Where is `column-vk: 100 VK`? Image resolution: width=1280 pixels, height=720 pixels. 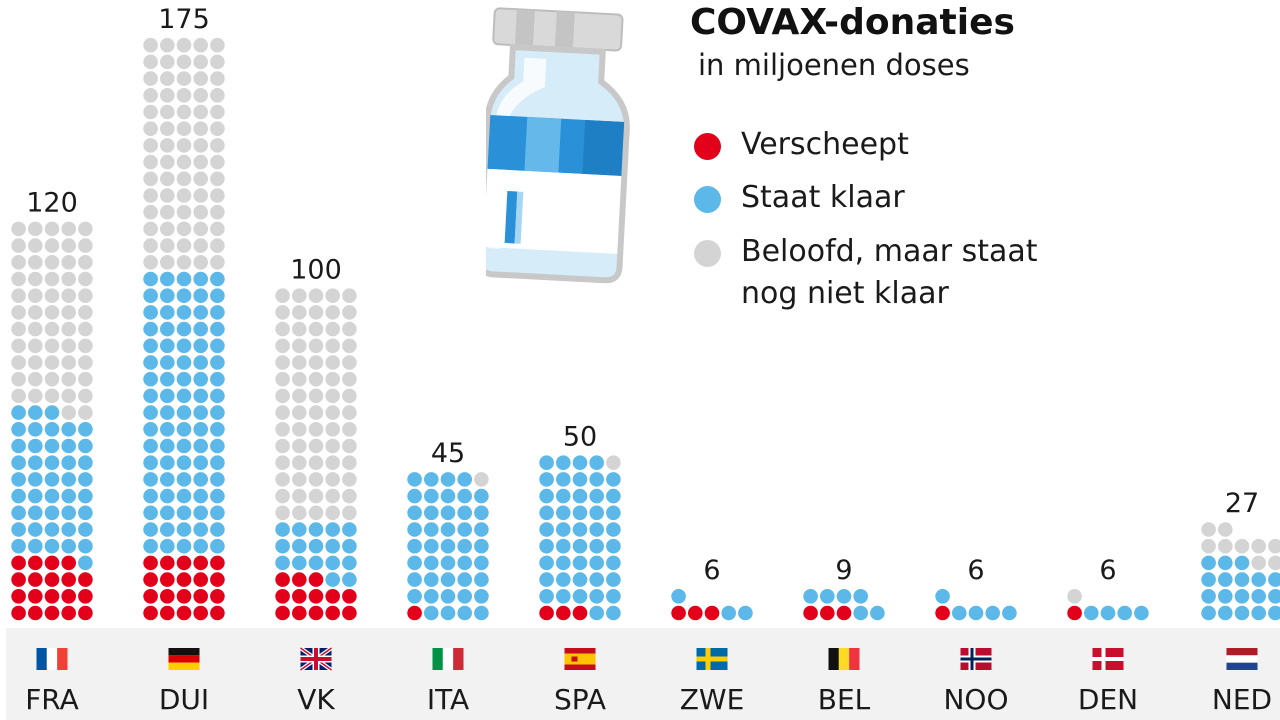
column-vk: 100 VK is located at coordinates (316, 485).